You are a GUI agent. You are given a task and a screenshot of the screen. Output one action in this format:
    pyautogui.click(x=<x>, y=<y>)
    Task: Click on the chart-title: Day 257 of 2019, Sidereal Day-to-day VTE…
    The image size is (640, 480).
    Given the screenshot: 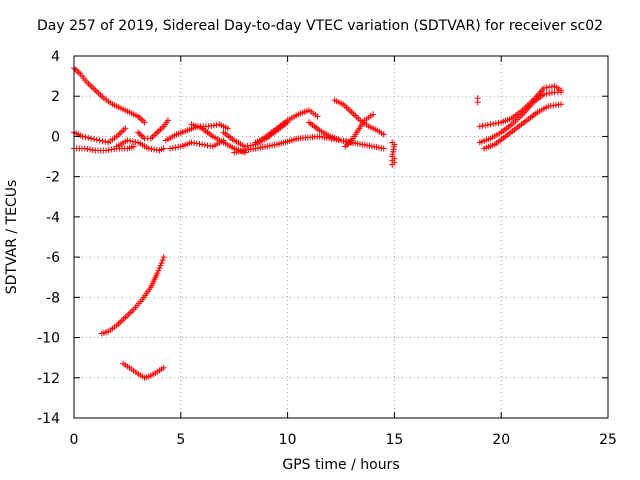 What is the action you would take?
    pyautogui.click(x=320, y=26)
    